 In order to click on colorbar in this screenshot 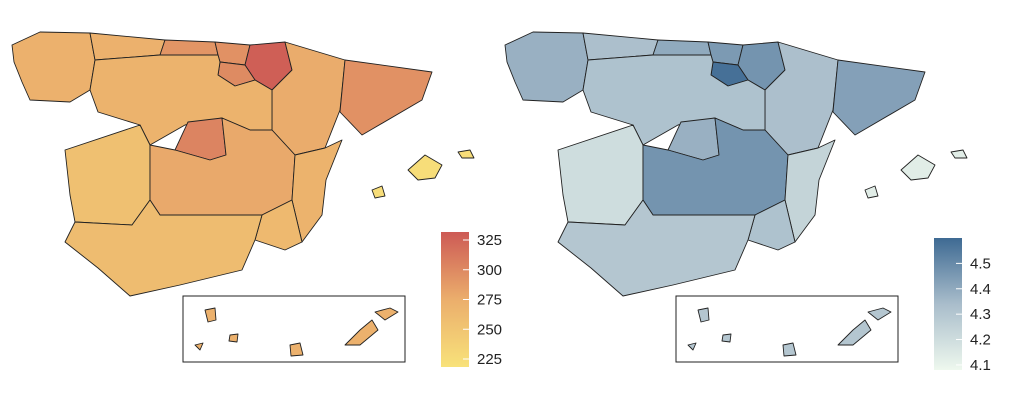, I will do `click(948, 304)`.